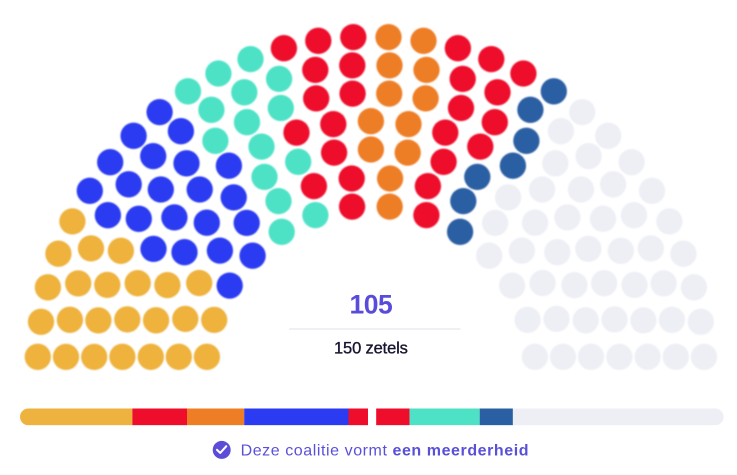 This screenshot has width=737, height=475. Describe the element at coordinates (371, 304) in the screenshot. I see `svg-text: 105` at that location.